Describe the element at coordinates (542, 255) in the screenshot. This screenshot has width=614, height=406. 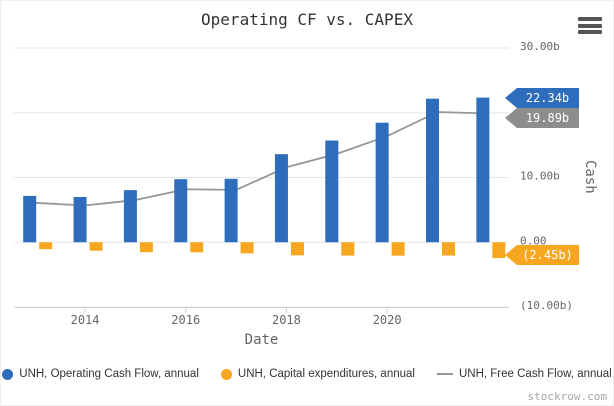
I see `last-value-tag-capex: (2.45b)` at that location.